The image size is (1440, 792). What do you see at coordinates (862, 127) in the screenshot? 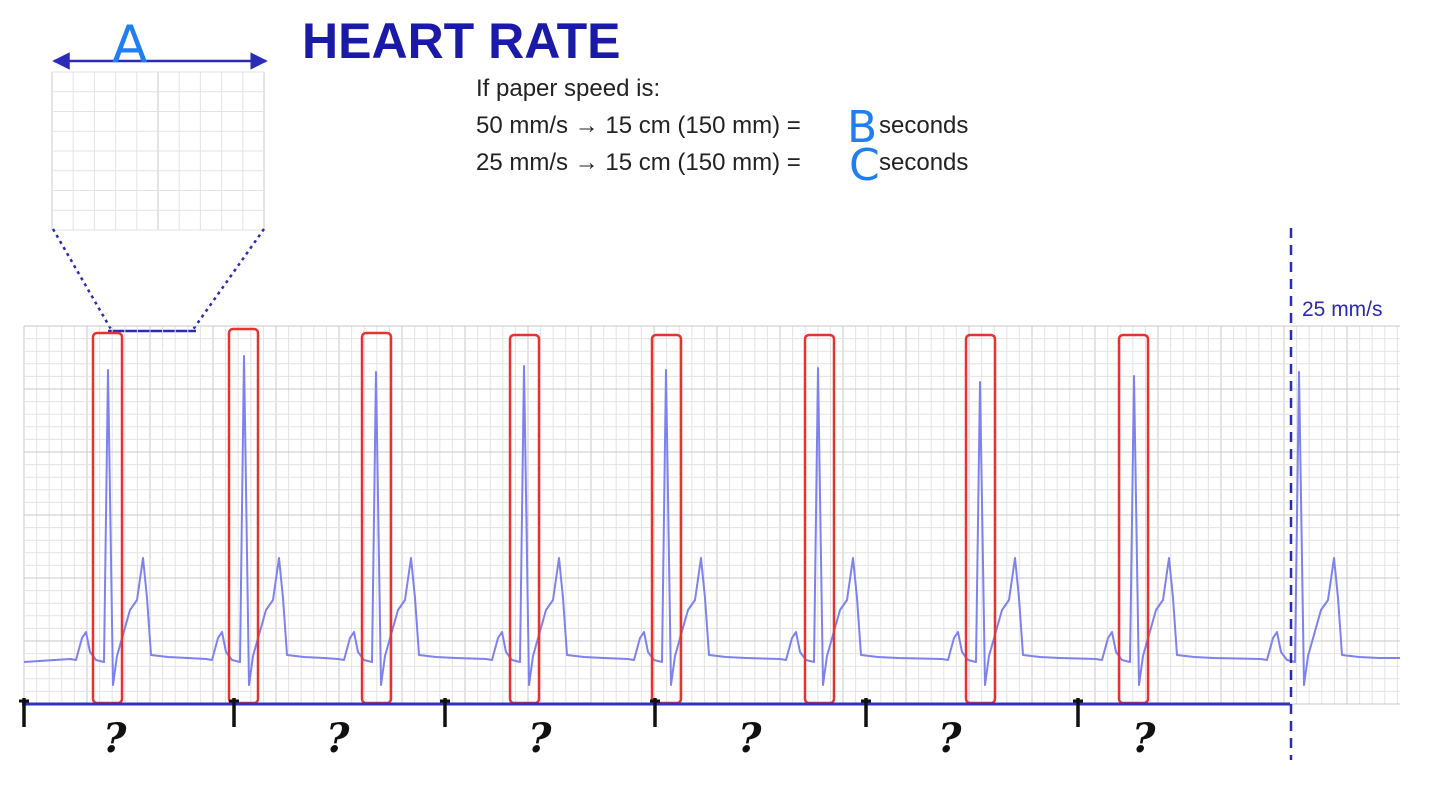
I see `blank-b-label: B` at bounding box center [862, 127].